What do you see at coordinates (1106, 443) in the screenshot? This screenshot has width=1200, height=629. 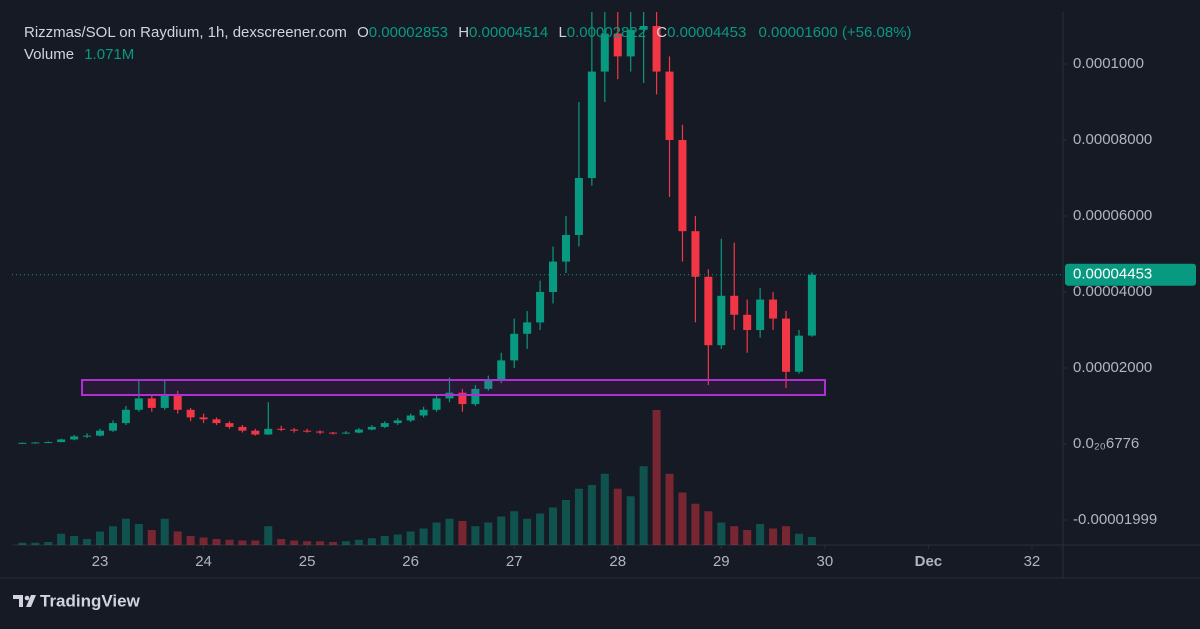 I see `y-tick-label: 0.0₂₀6776` at bounding box center [1106, 443].